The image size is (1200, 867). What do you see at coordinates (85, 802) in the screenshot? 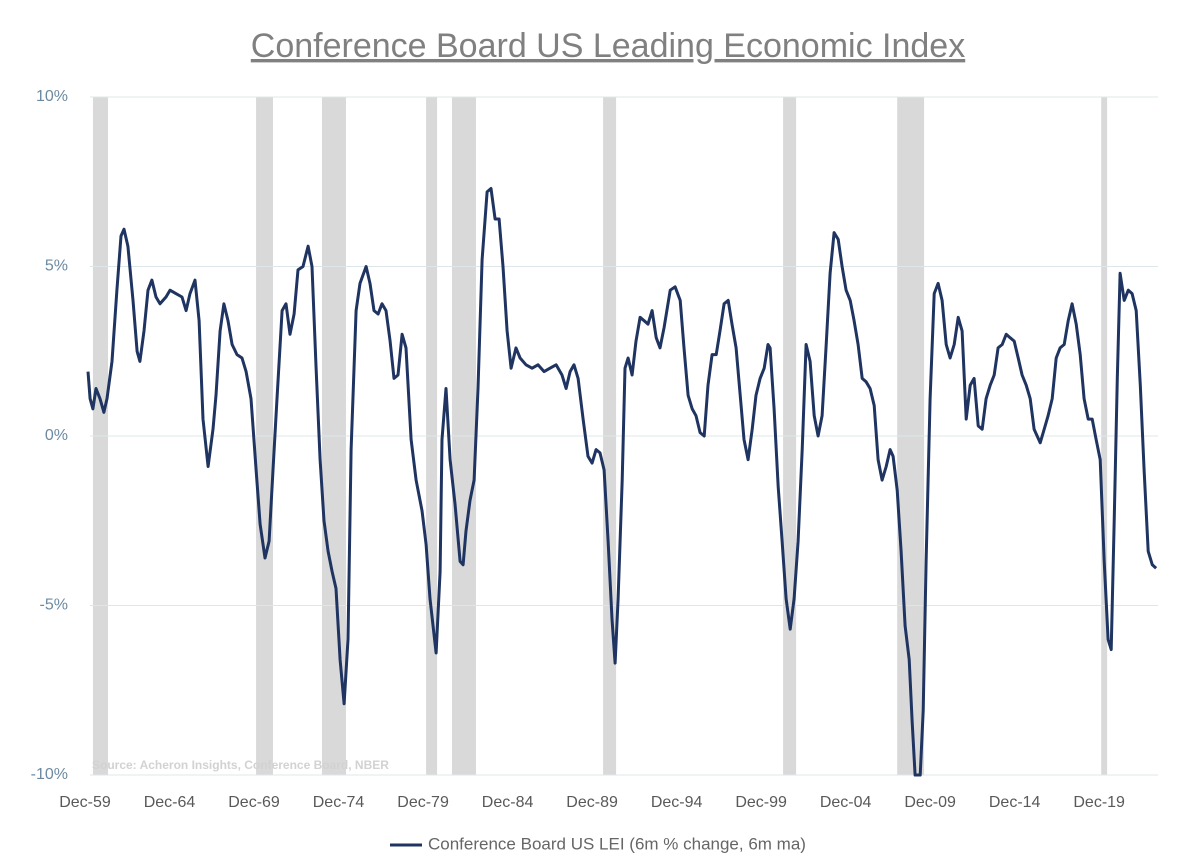
I see `x-tick-label: Dec-59` at bounding box center [85, 802].